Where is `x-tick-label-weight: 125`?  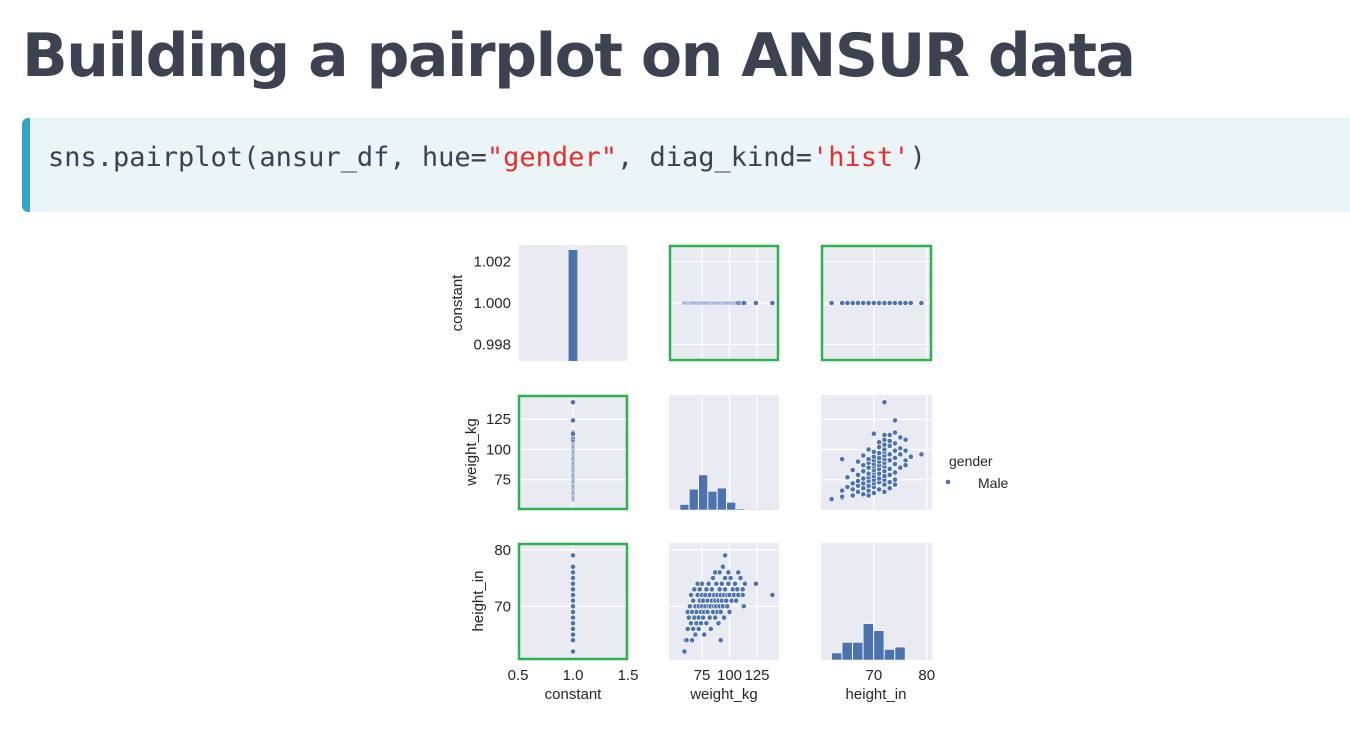
x-tick-label-weight: 125 is located at coordinates (756, 675).